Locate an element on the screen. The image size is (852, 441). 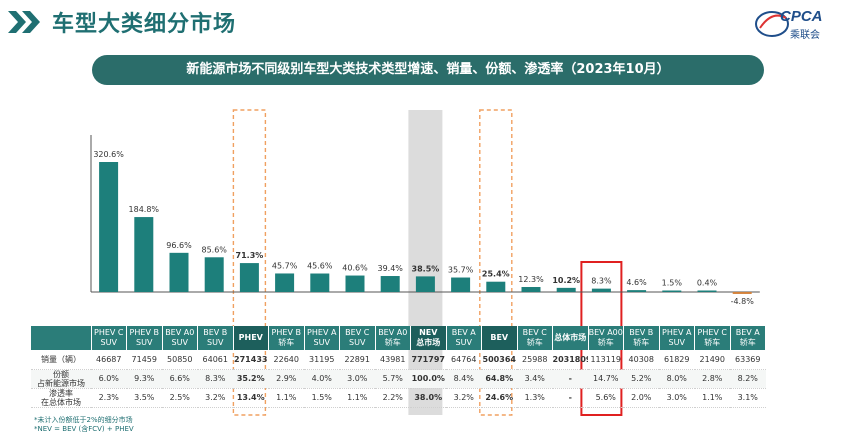
bar-value-label: 85.6% is located at coordinates (214, 249).